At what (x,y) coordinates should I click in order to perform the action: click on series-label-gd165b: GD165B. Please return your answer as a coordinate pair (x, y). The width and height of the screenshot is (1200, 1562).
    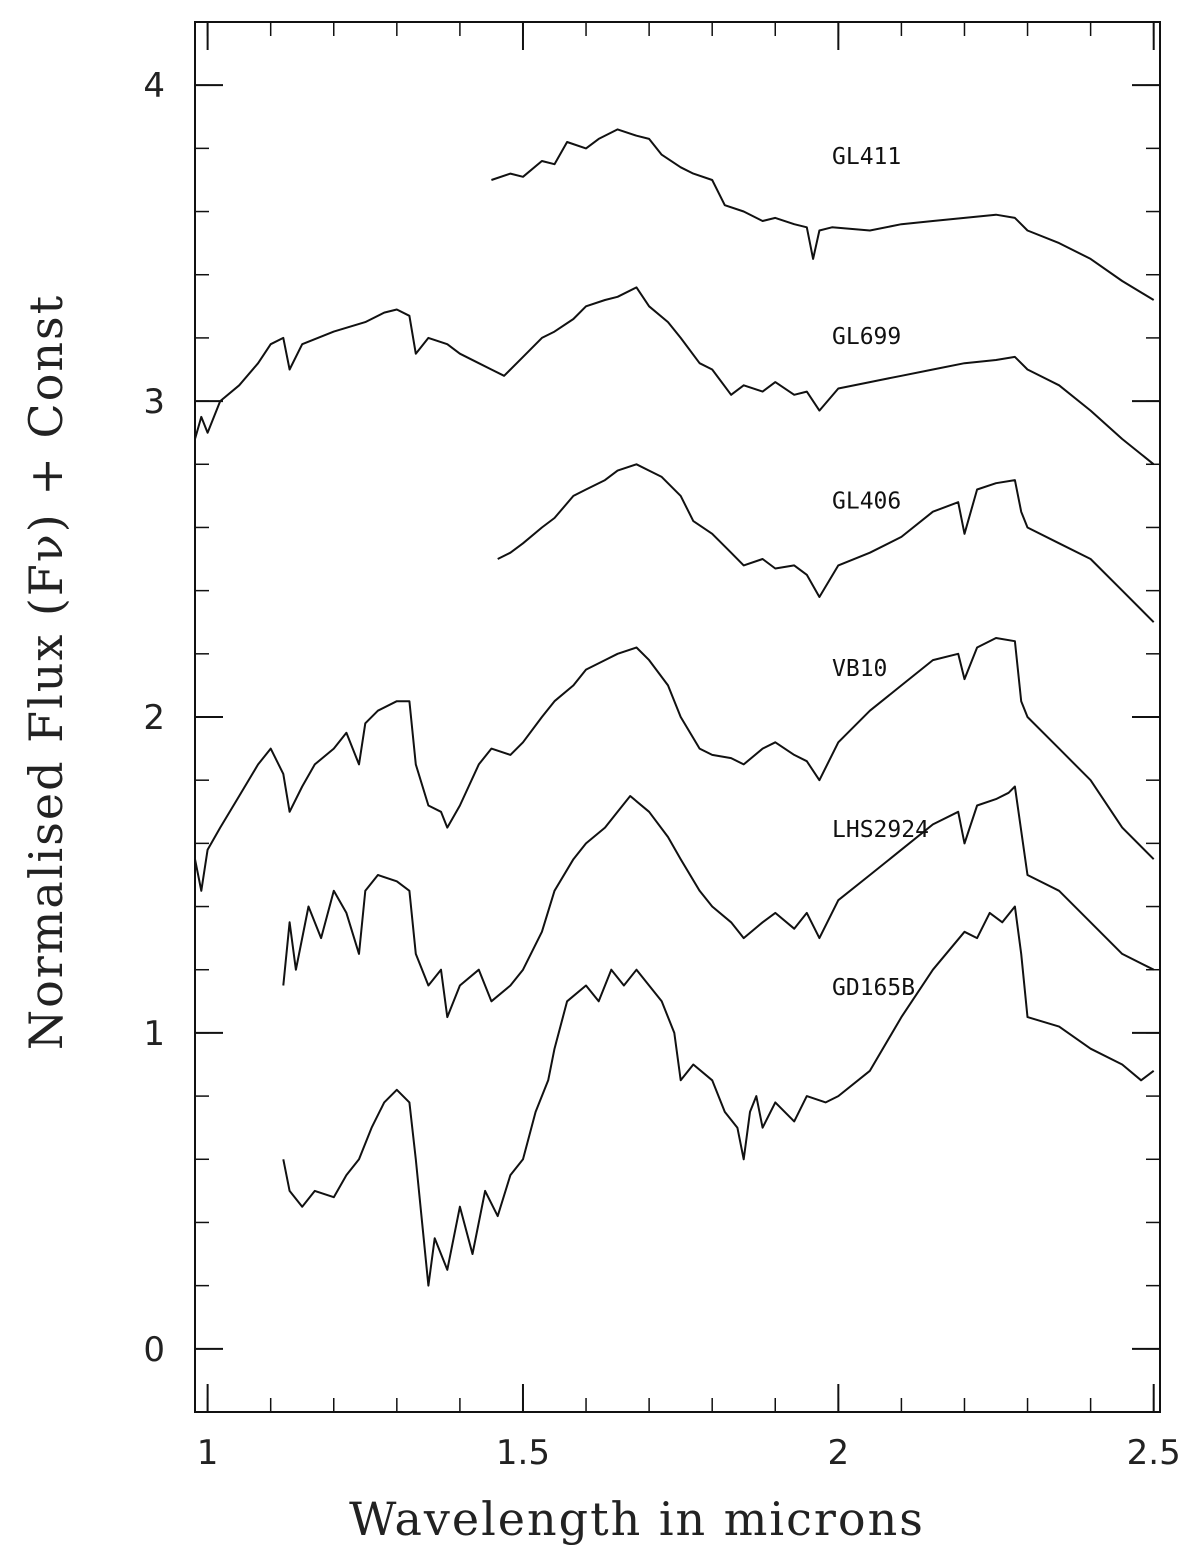
    Looking at the image, I should click on (873, 988).